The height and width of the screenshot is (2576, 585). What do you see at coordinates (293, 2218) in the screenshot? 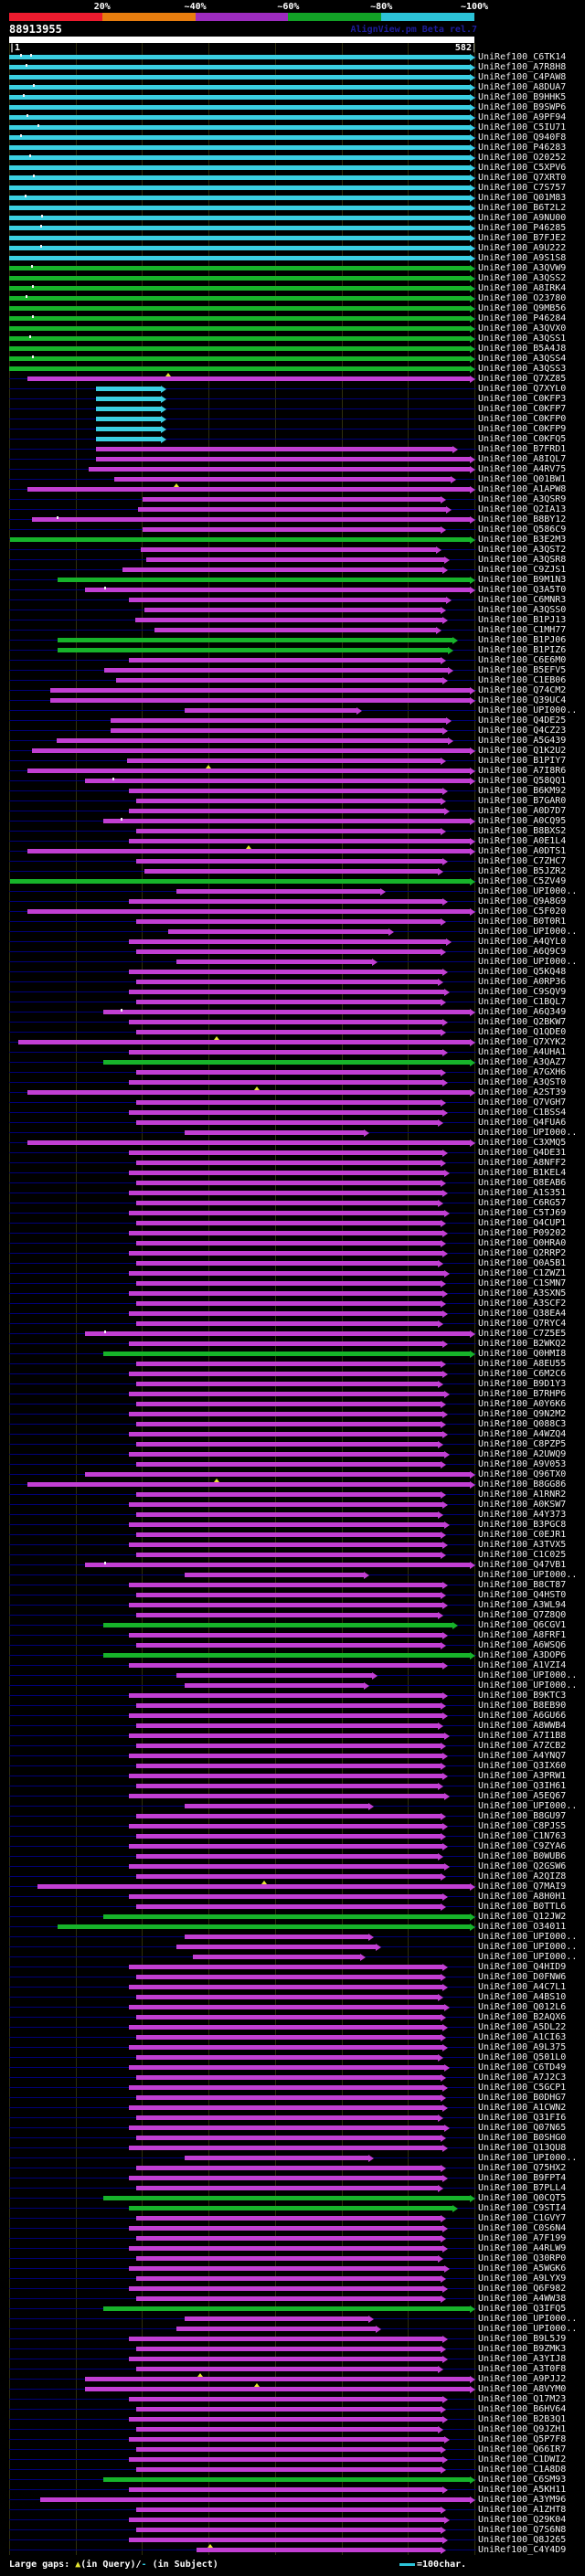
I see `alignment-row: UniRef100_C1GVY7` at bounding box center [293, 2218].